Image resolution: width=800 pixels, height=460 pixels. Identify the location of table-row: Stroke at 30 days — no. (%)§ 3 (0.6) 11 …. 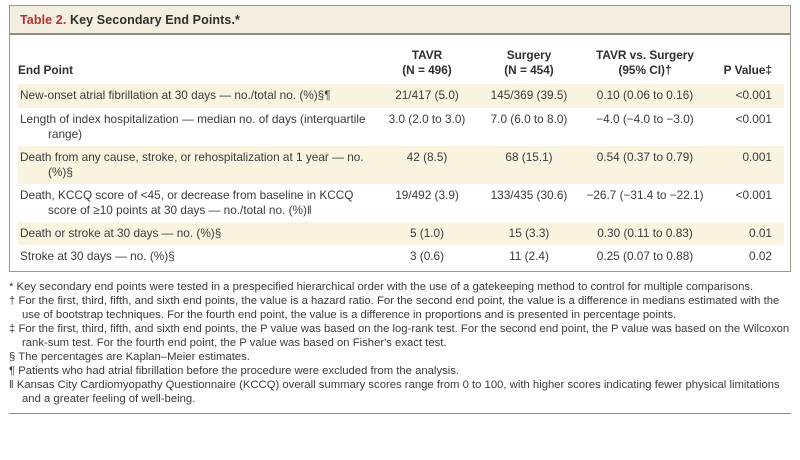
(401, 256).